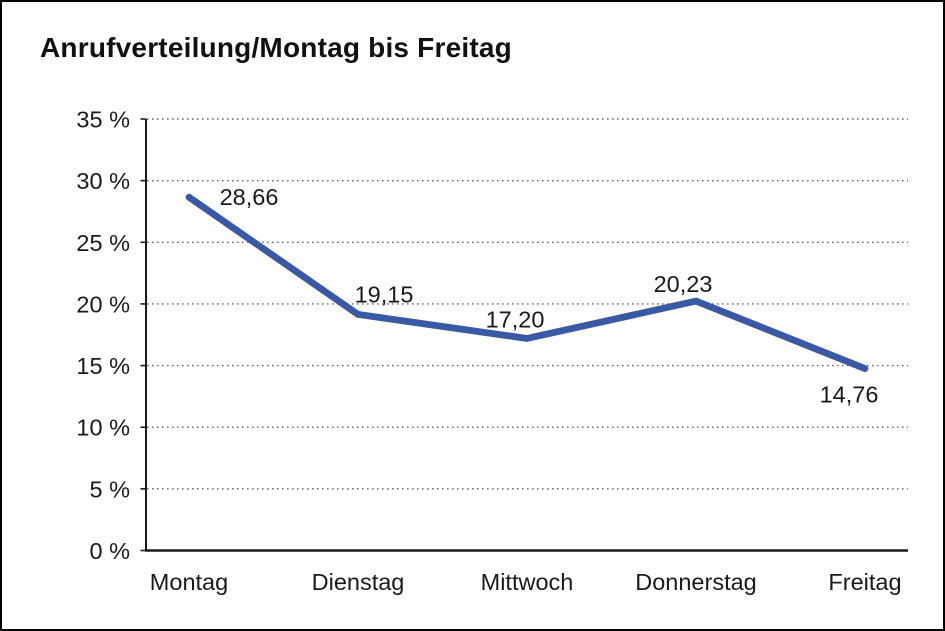 This screenshot has height=631, width=945. What do you see at coordinates (849, 395) in the screenshot?
I see `data-point-label: 14,76` at bounding box center [849, 395].